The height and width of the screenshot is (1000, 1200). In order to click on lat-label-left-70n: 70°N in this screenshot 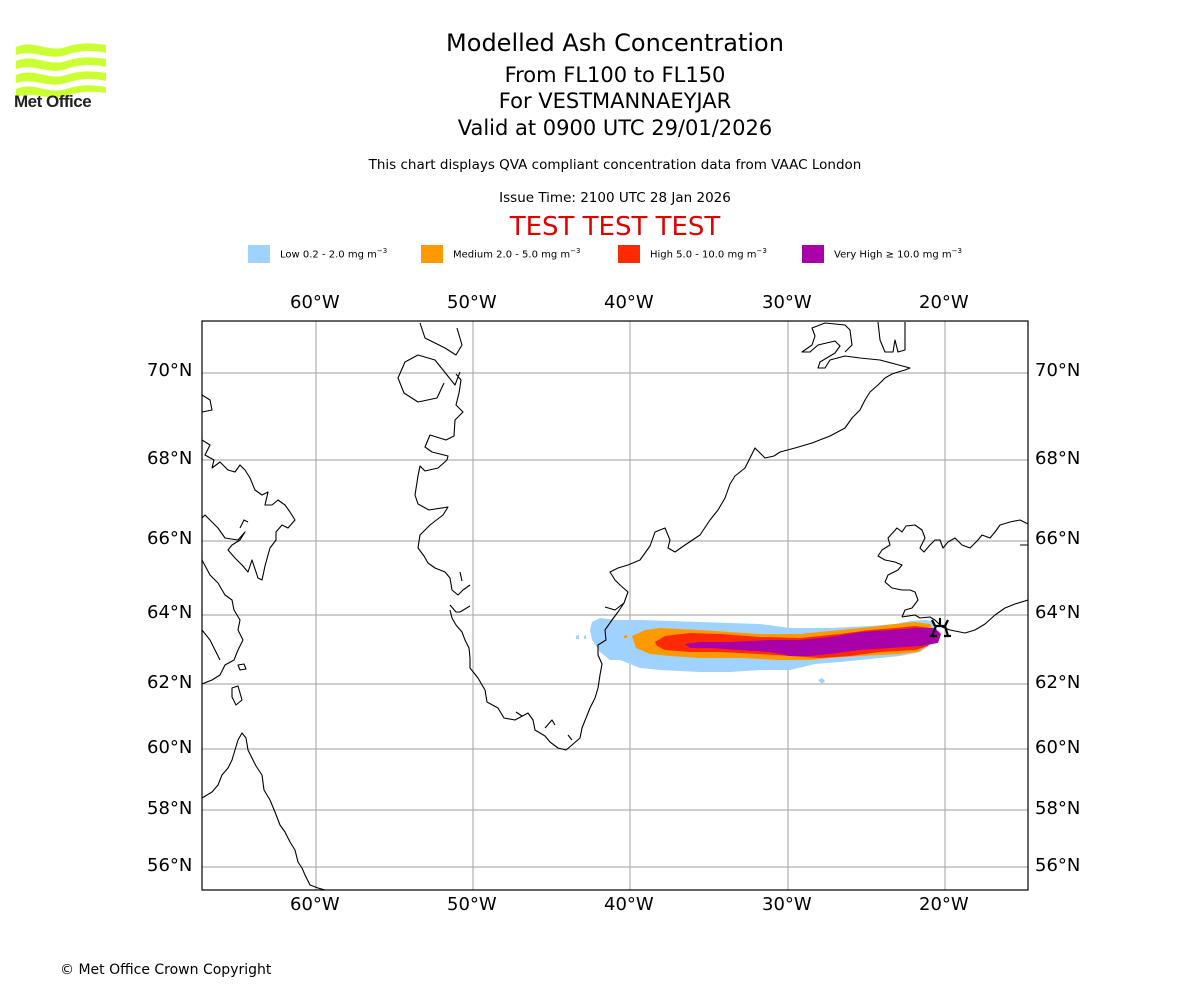, I will do `click(170, 370)`.